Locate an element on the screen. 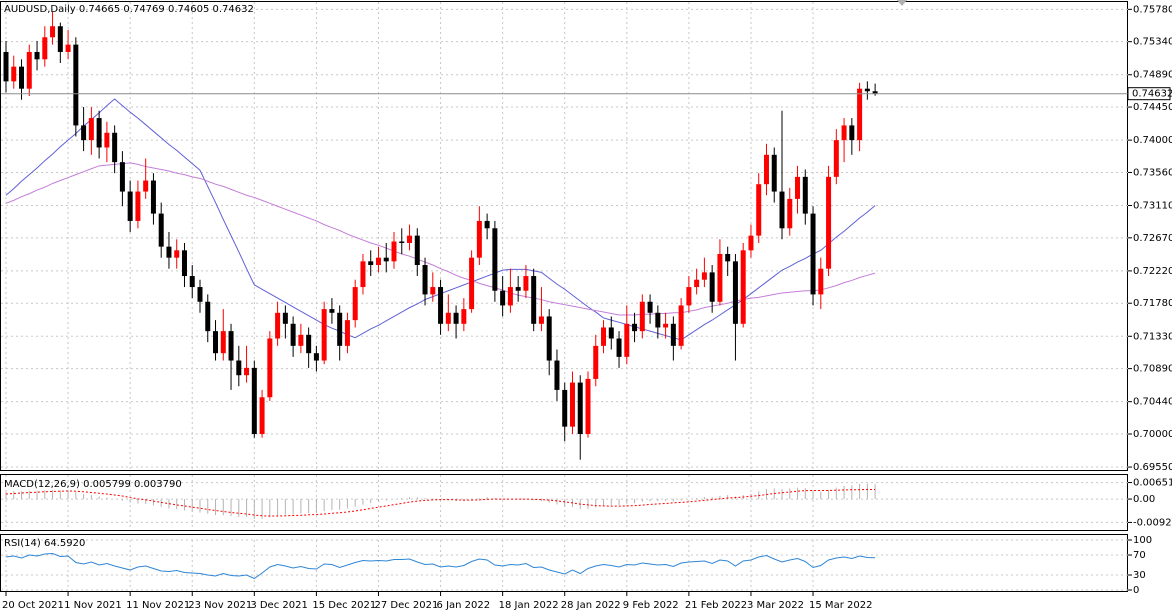 This screenshot has width=1172, height=614. y-tick-label: 0.75780 is located at coordinates (1152, 9).